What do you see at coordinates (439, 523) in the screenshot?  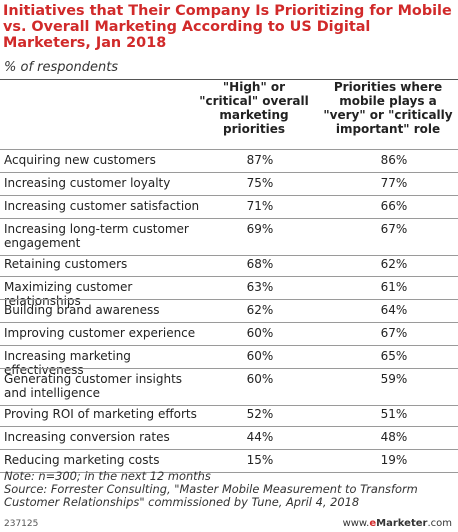 I see `brand-suffix: .com` at bounding box center [439, 523].